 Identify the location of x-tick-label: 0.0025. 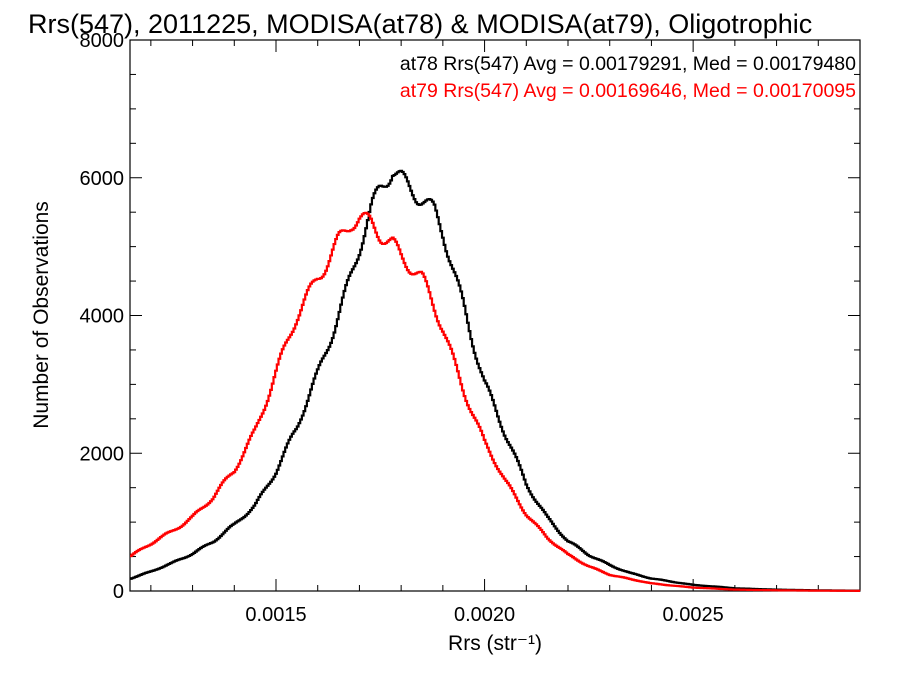
(693, 615).